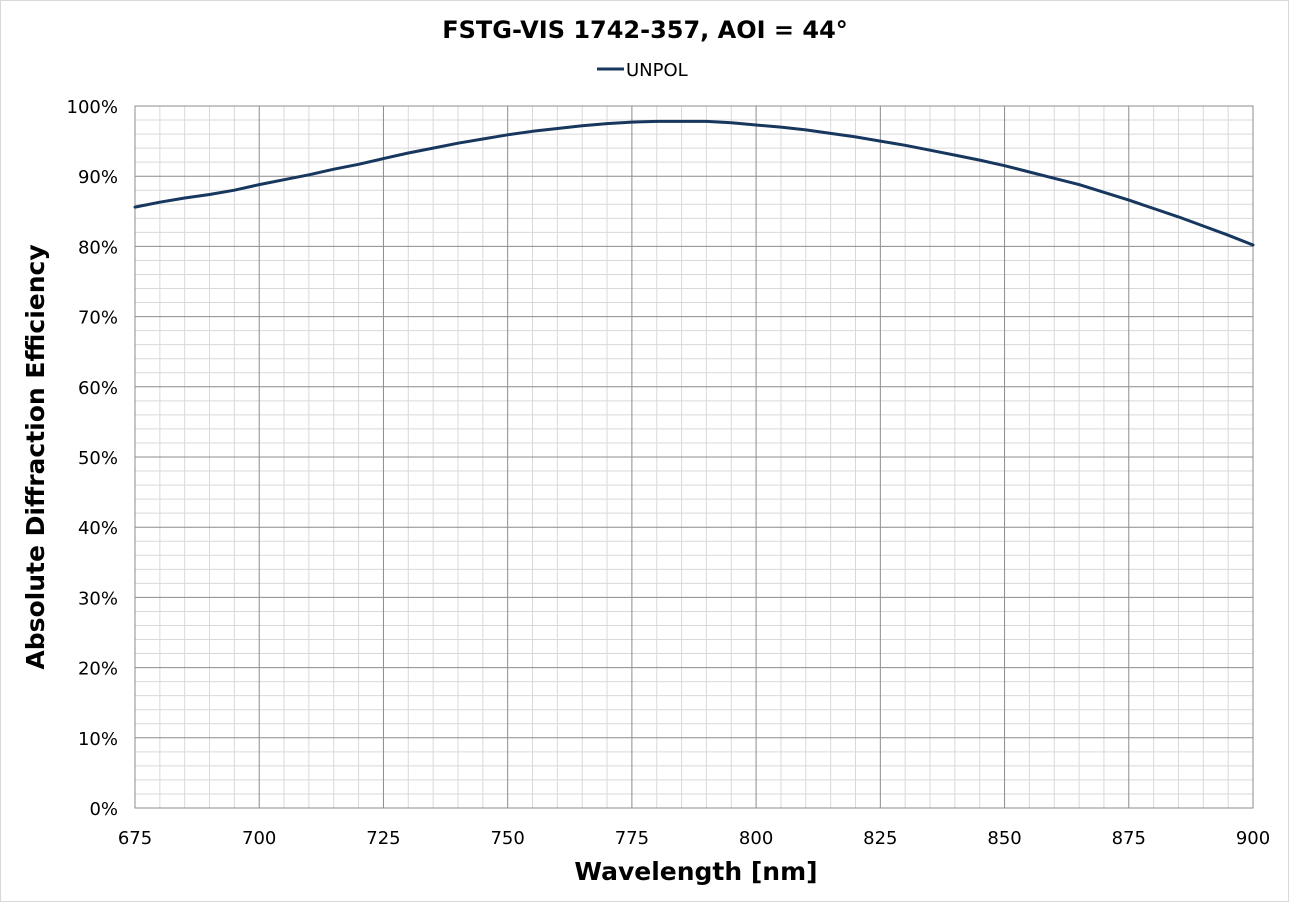 The width and height of the screenshot is (1289, 902). I want to click on y-tick-labels: 0% 10% 20% 30% 40% 50% 60% 70% 80% 90% 100%, so click(92, 458).